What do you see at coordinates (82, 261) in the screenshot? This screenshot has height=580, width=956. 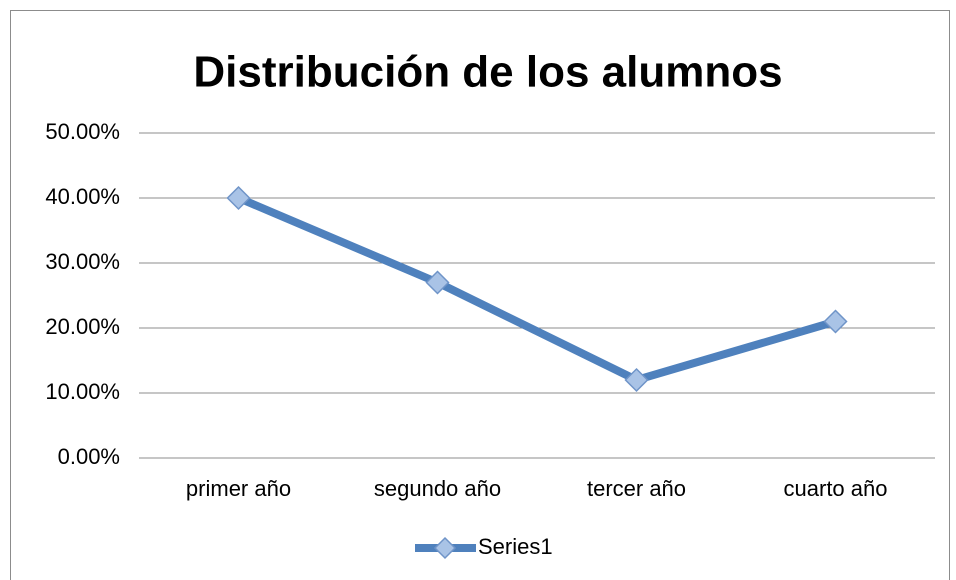 I see `y-tick-label: 30.00%` at bounding box center [82, 261].